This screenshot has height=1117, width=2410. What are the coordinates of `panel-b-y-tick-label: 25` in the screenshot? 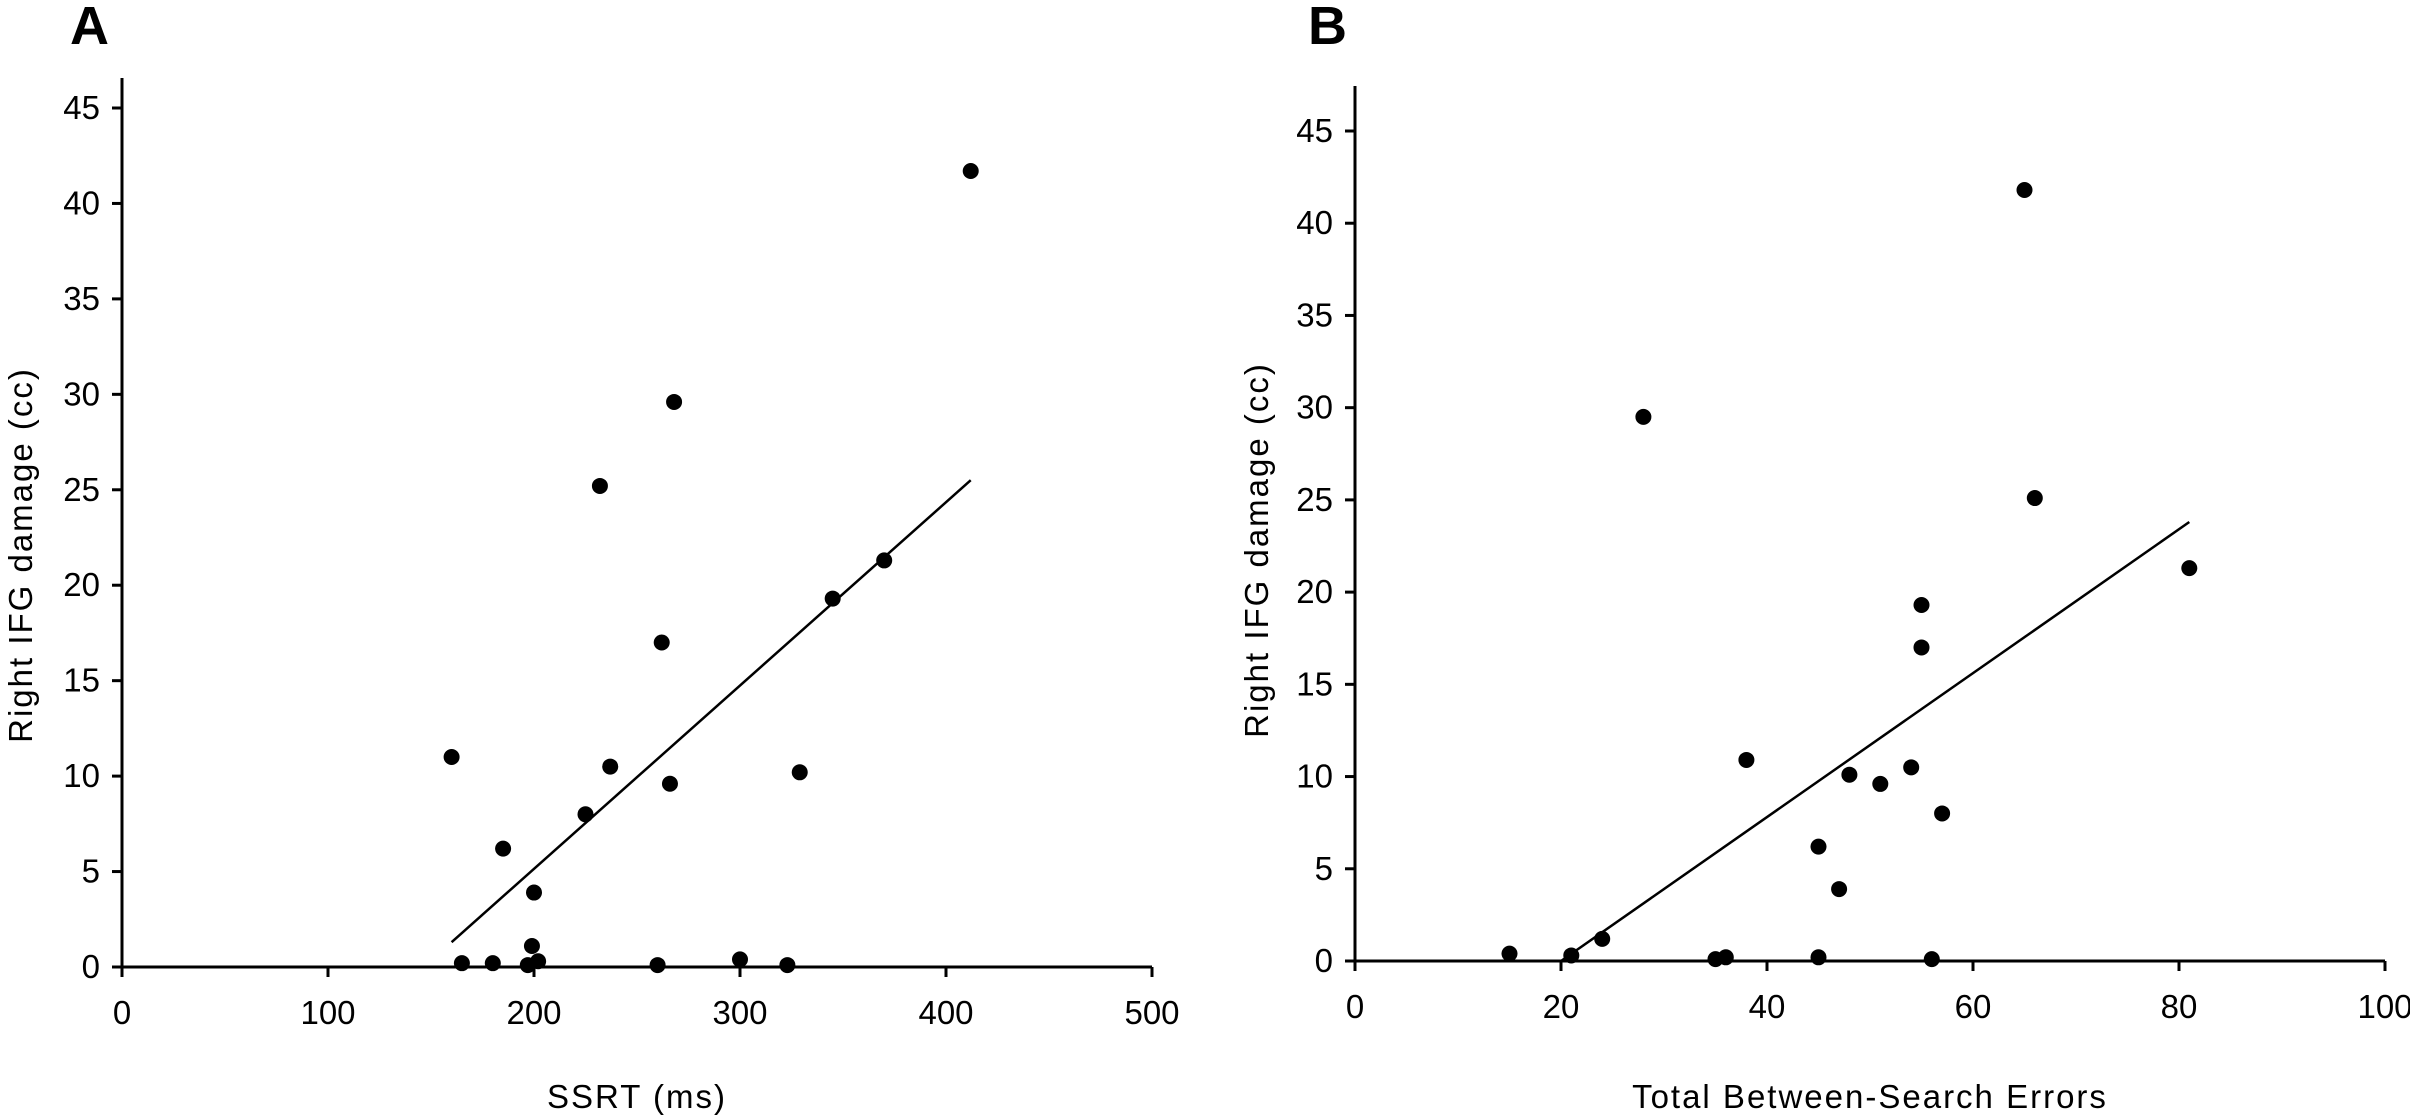 It's located at (1314, 499).